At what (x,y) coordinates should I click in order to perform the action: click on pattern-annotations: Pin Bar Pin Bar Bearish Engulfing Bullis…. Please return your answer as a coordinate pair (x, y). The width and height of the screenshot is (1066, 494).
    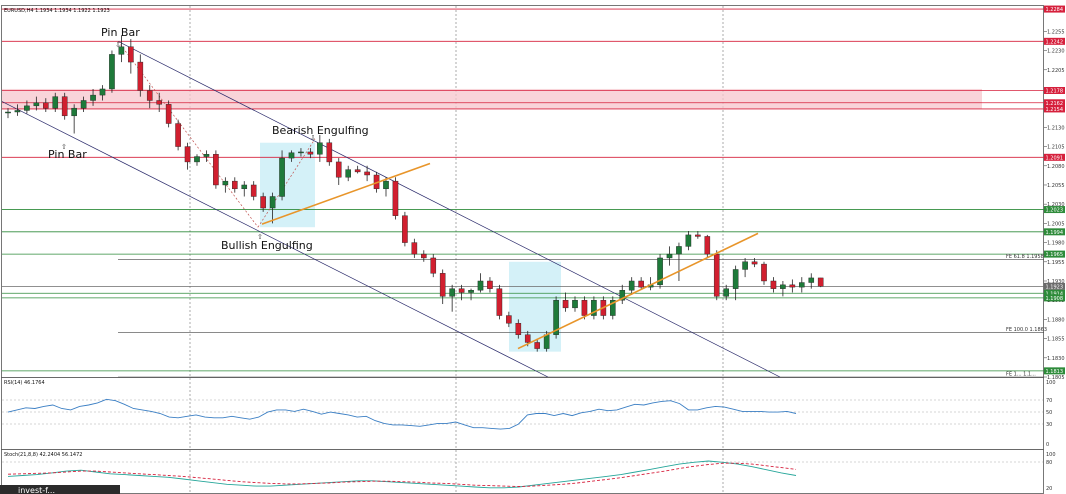
    Looking at the image, I should click on (208, 139).